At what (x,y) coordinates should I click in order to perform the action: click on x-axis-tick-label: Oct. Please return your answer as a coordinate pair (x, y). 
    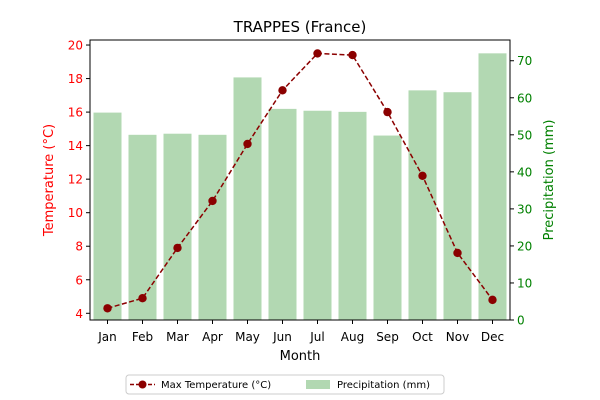
    Looking at the image, I should click on (422, 337).